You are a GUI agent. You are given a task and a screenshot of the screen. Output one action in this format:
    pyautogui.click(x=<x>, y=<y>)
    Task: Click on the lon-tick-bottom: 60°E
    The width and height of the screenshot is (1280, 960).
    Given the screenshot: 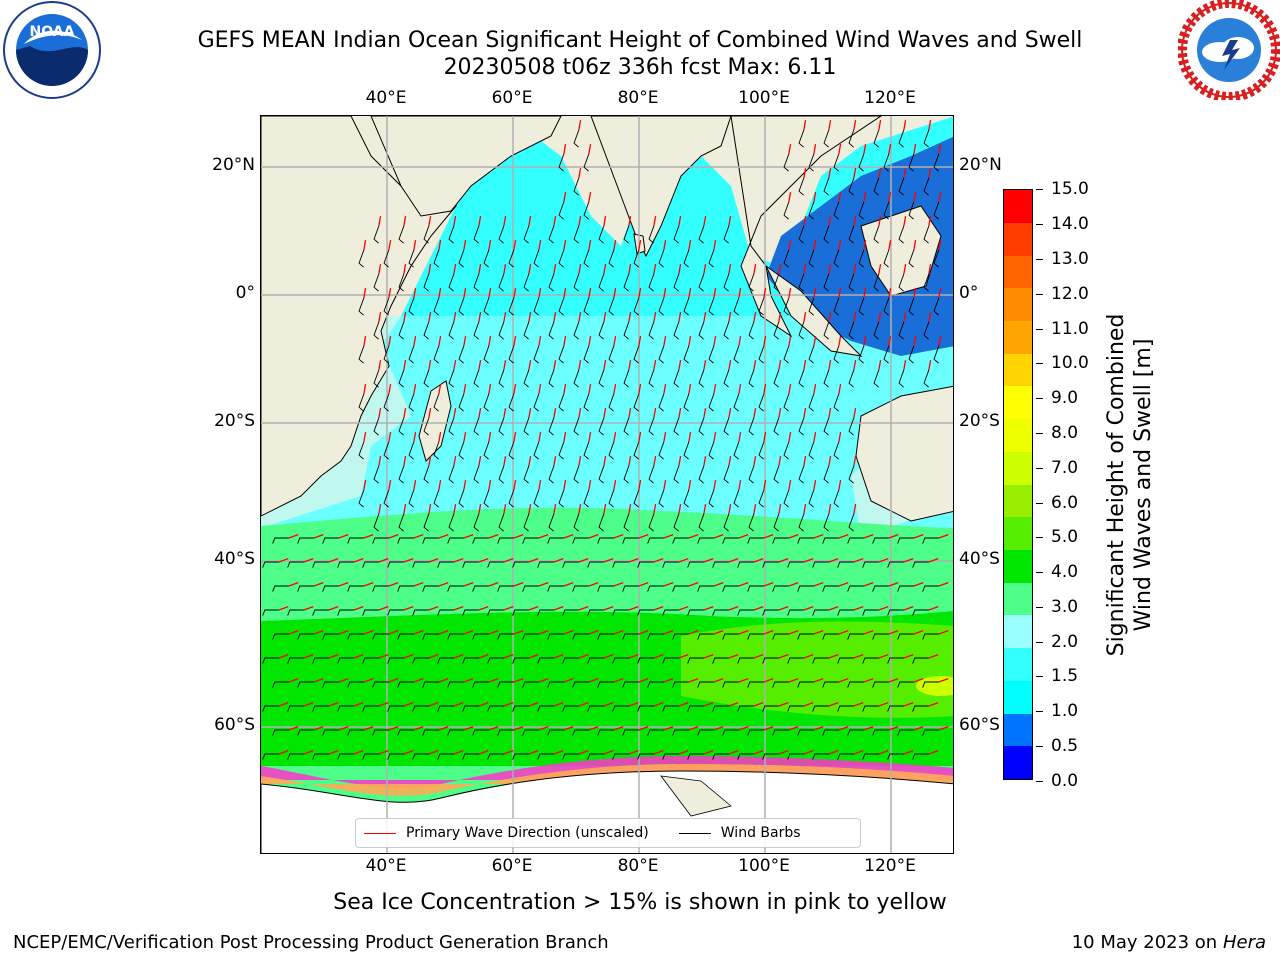 What is the action you would take?
    pyautogui.click(x=512, y=866)
    